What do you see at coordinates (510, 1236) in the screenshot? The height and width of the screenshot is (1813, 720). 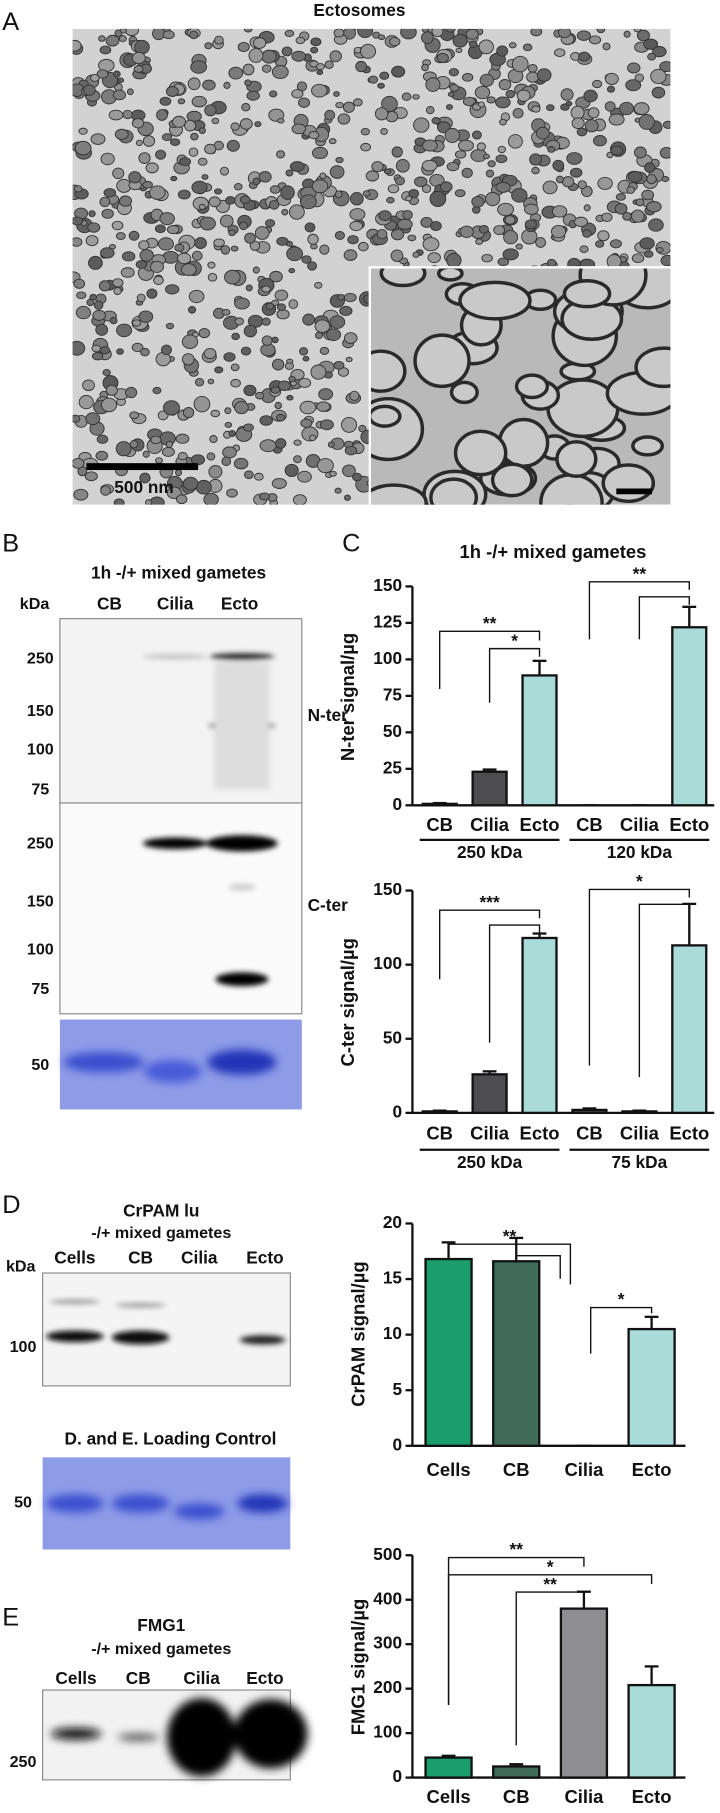 I see `significance-label: **` at bounding box center [510, 1236].